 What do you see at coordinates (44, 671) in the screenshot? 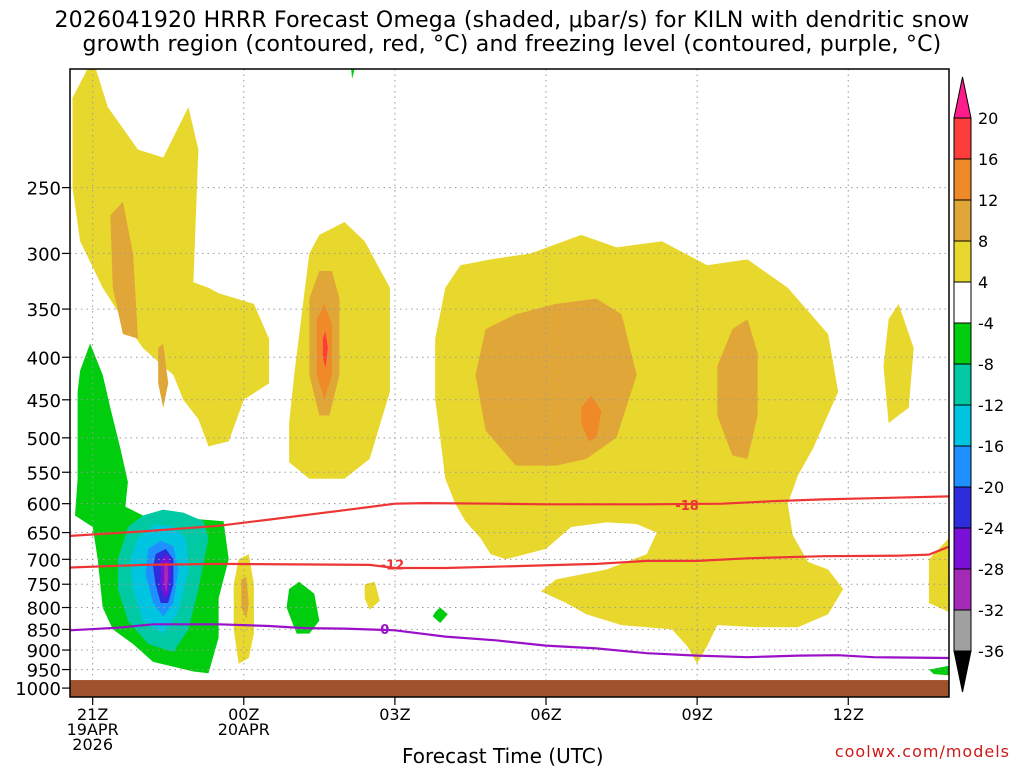
I see `y-tick-label-950: 950` at bounding box center [44, 671].